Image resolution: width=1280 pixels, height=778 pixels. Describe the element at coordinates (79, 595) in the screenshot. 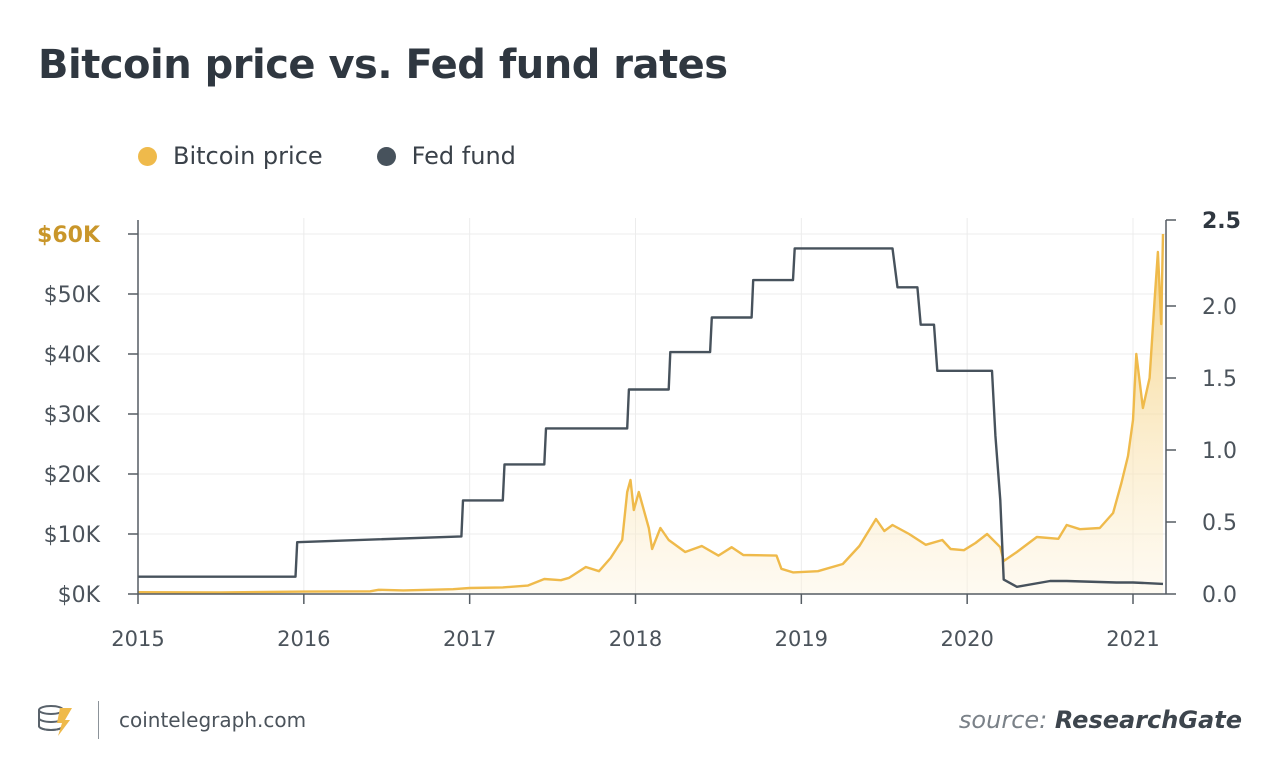

I see `y-left-tick-label: $0K` at that location.